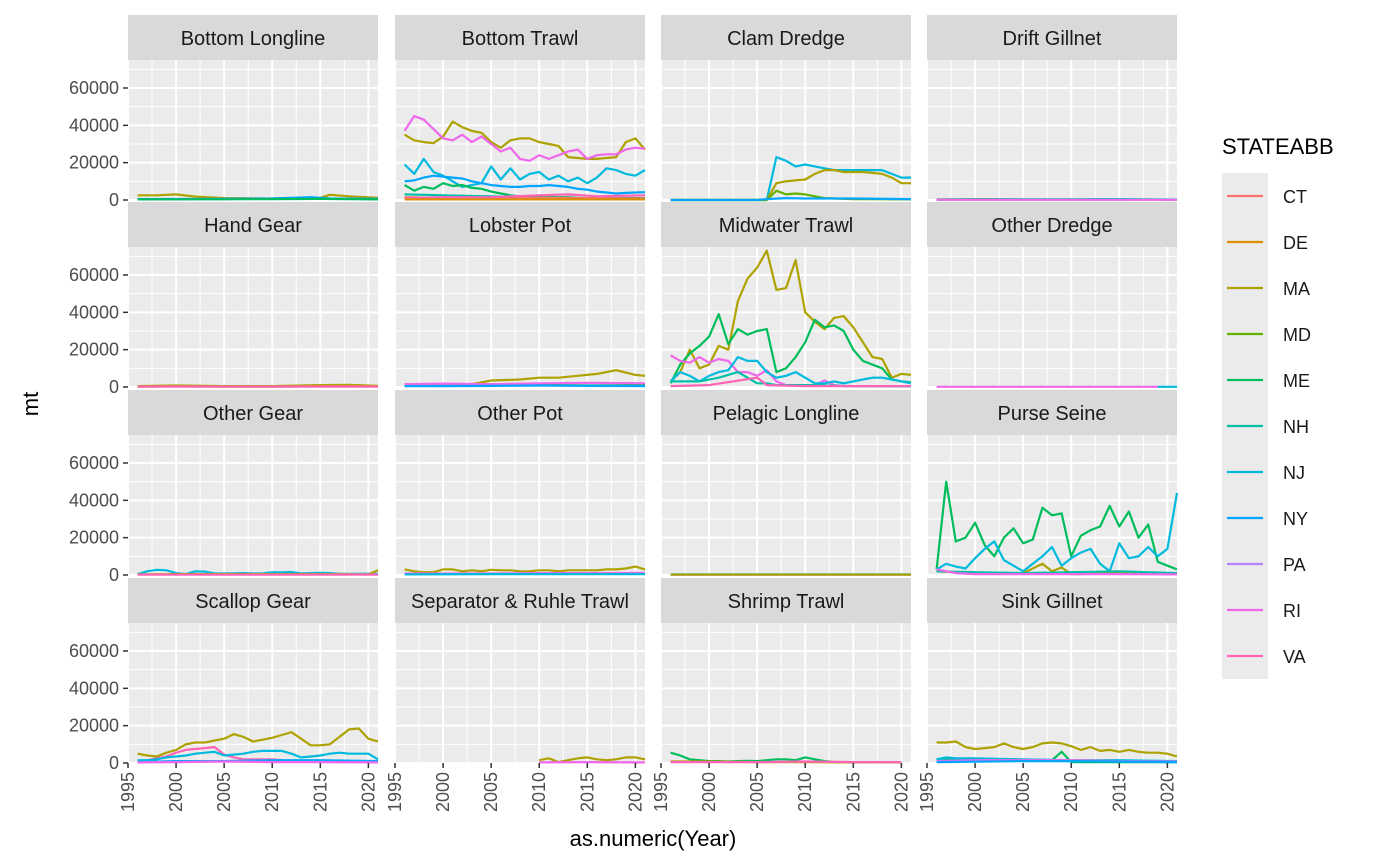  I want to click on facet-title: Other Pot, so click(520, 414).